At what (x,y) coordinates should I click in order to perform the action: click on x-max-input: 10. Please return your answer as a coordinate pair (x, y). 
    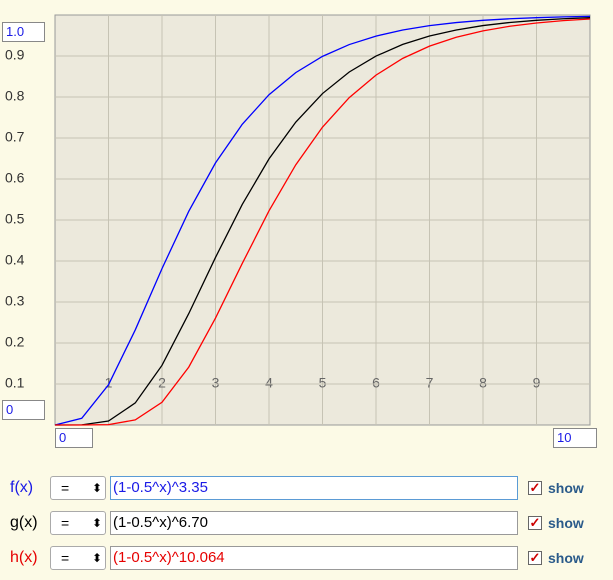
    Looking at the image, I should click on (575, 438).